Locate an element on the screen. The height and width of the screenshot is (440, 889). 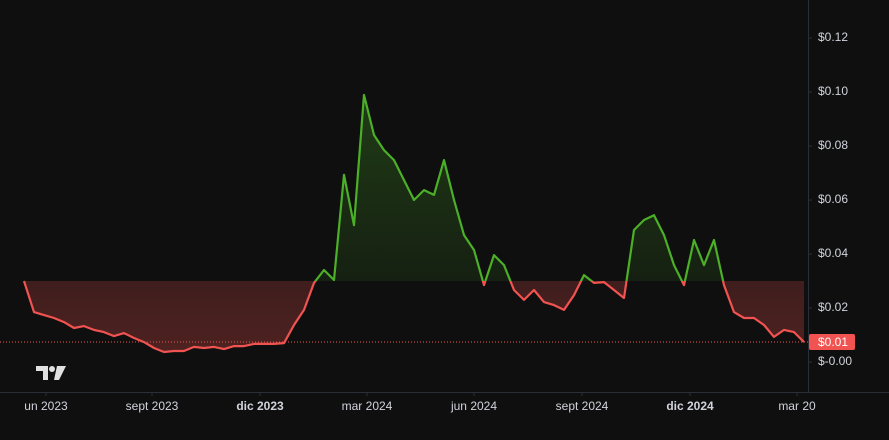
y-tick-label: $0.06 is located at coordinates (833, 199).